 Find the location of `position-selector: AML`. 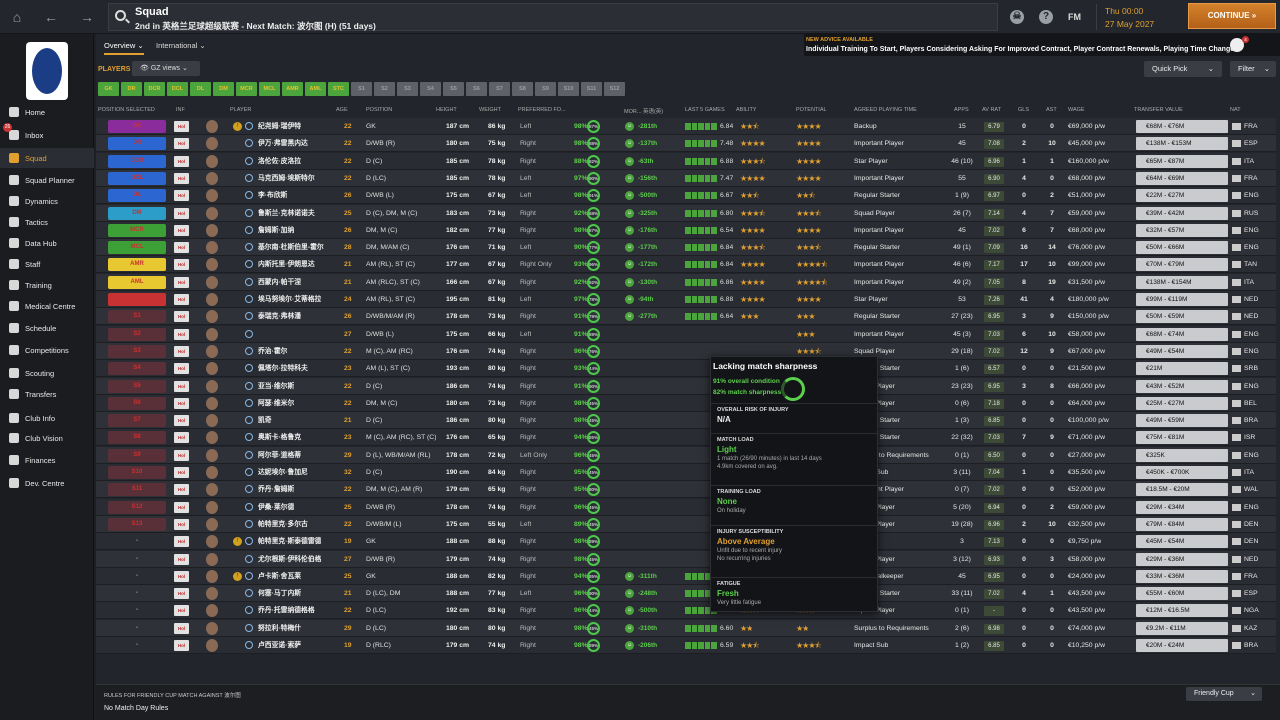

position-selector: AML is located at coordinates (137, 282).